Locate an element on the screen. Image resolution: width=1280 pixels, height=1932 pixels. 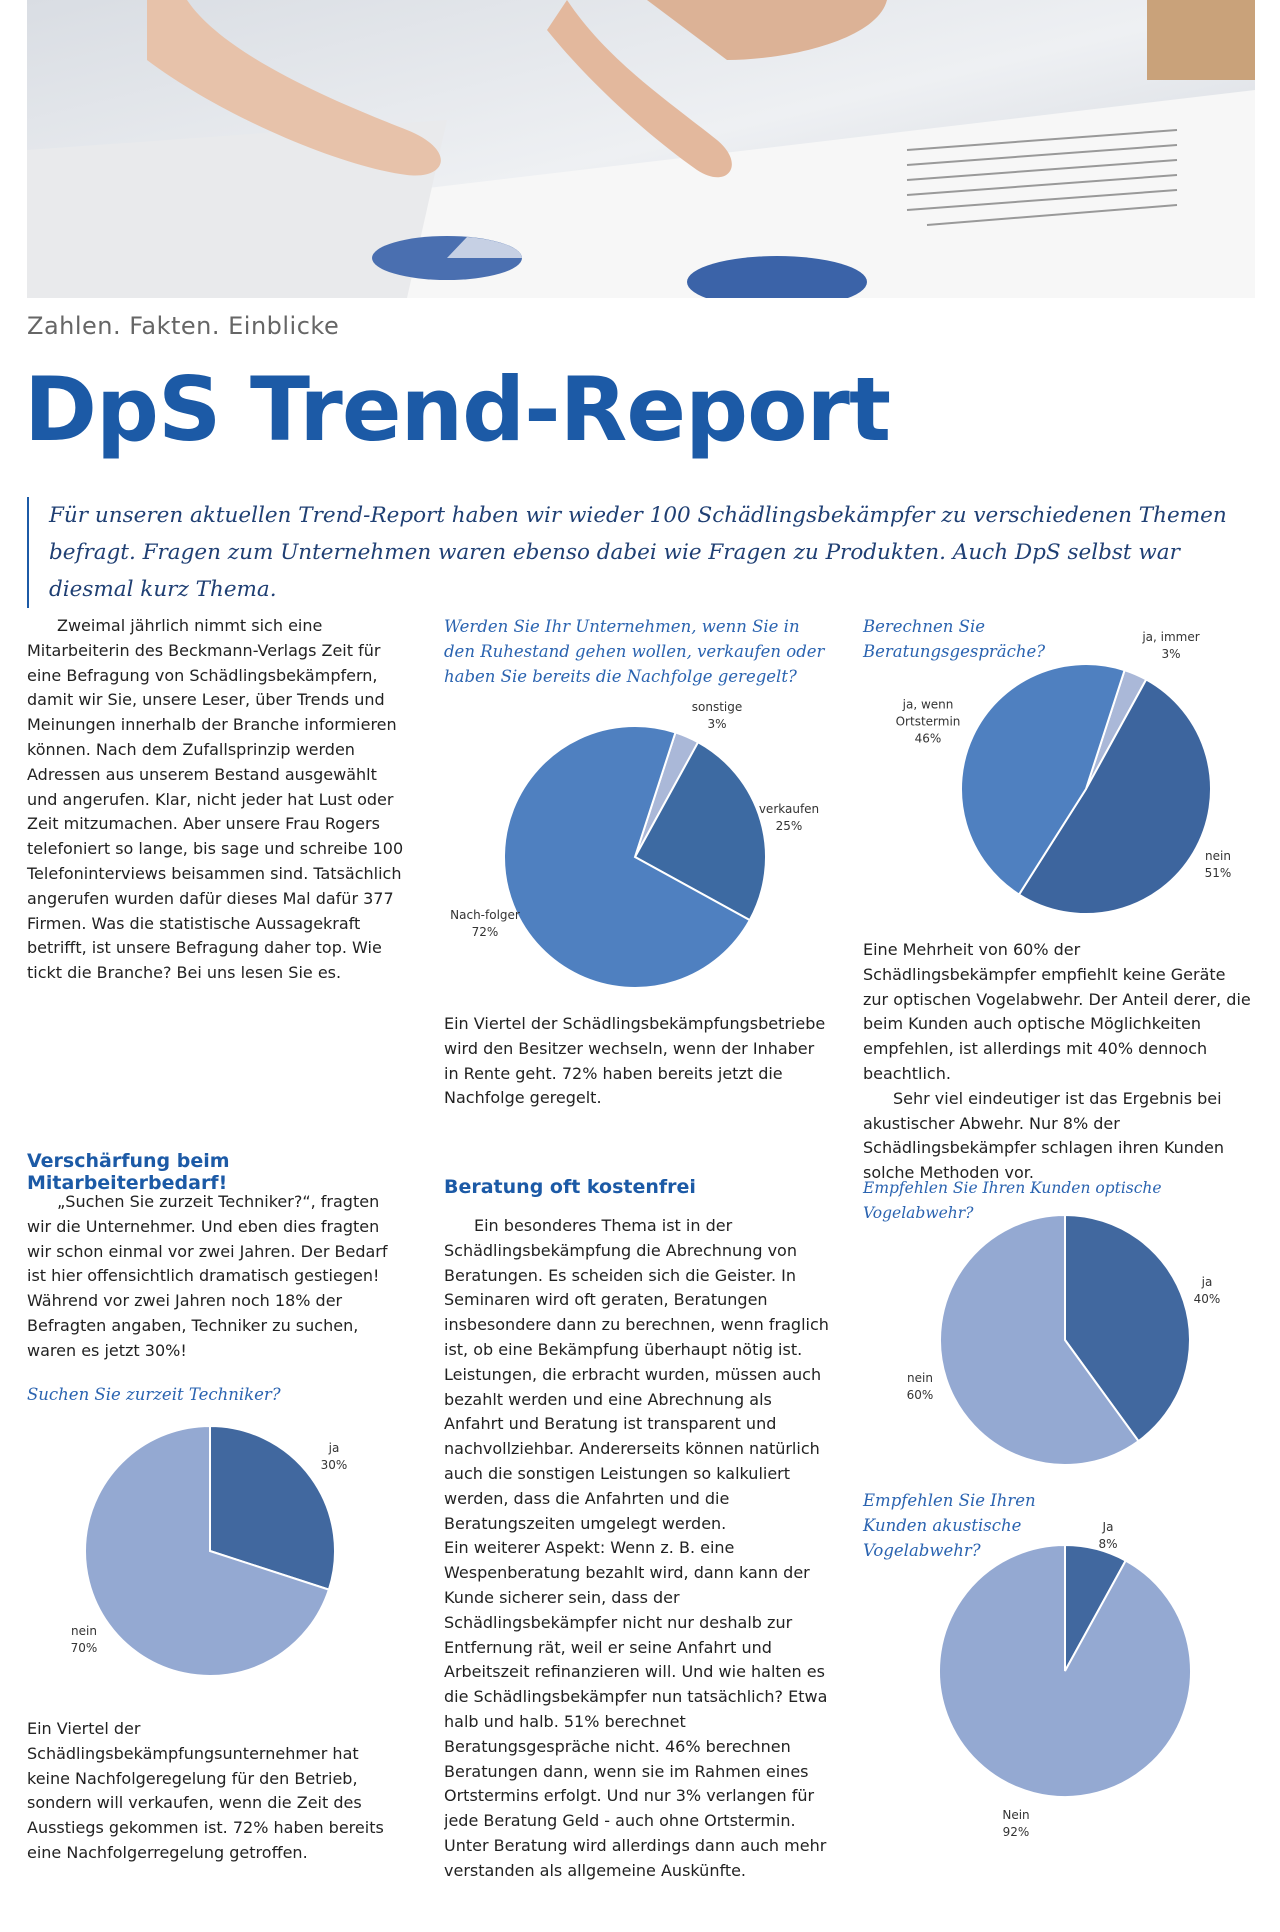
slice-label: ja, immer 3% is located at coordinates (1171, 646).